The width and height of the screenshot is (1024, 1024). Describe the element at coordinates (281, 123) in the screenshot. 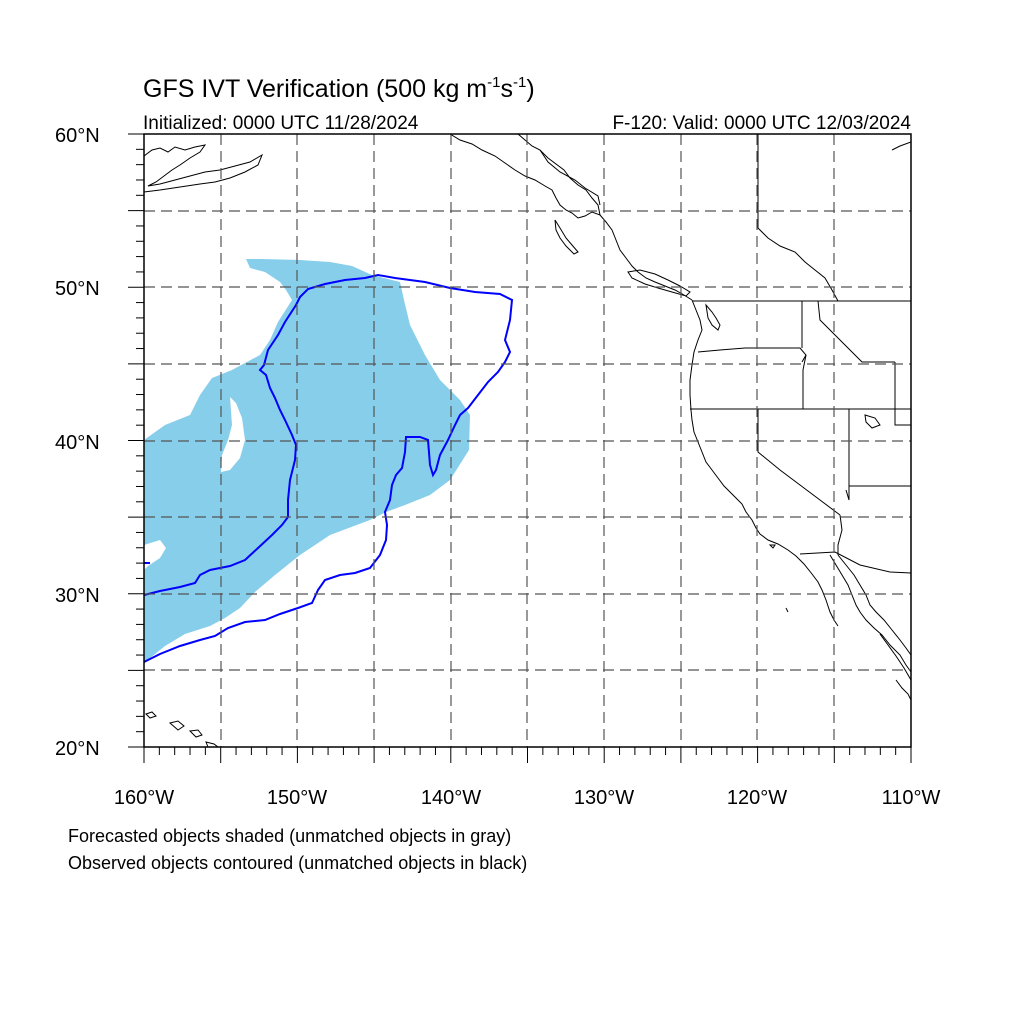

I see `init-time-label: Initialized: 0000 UTC 11/28/2024` at that location.